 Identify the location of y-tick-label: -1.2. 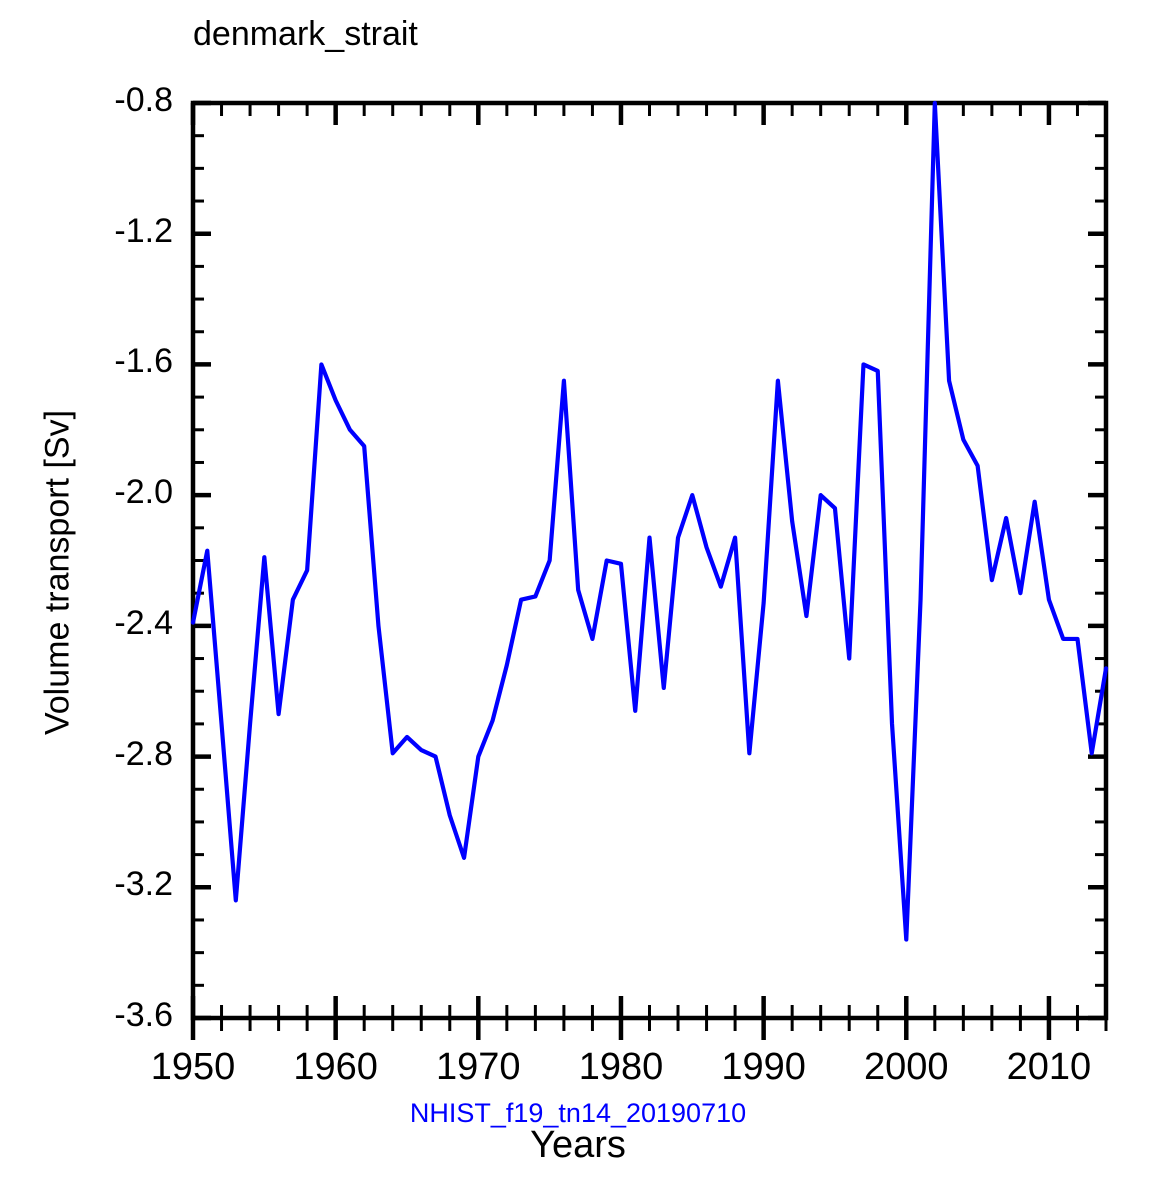
(143, 230).